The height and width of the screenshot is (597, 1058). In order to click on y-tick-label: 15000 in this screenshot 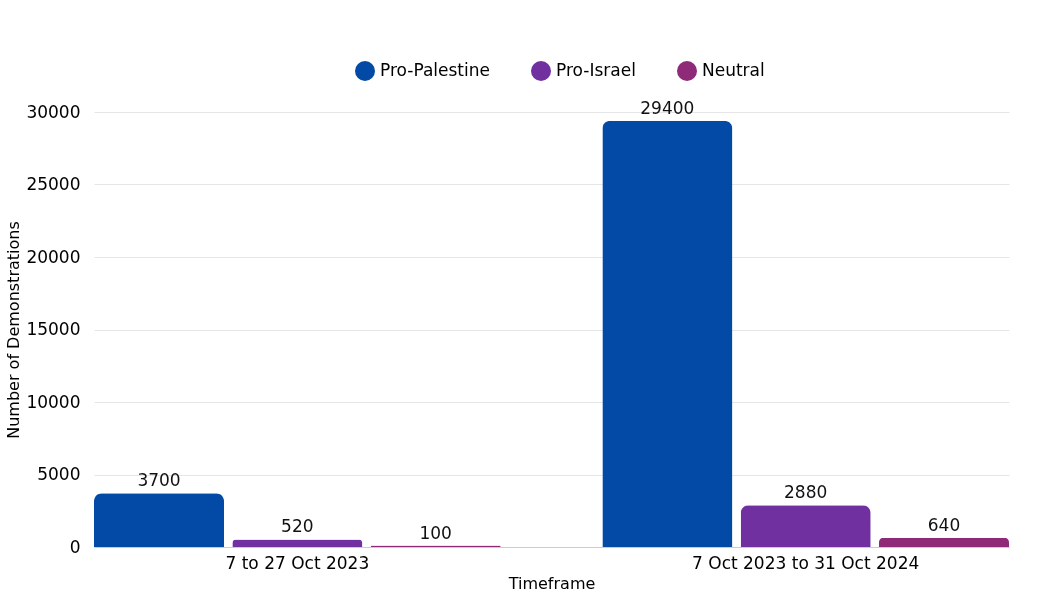, I will do `click(53, 329)`.